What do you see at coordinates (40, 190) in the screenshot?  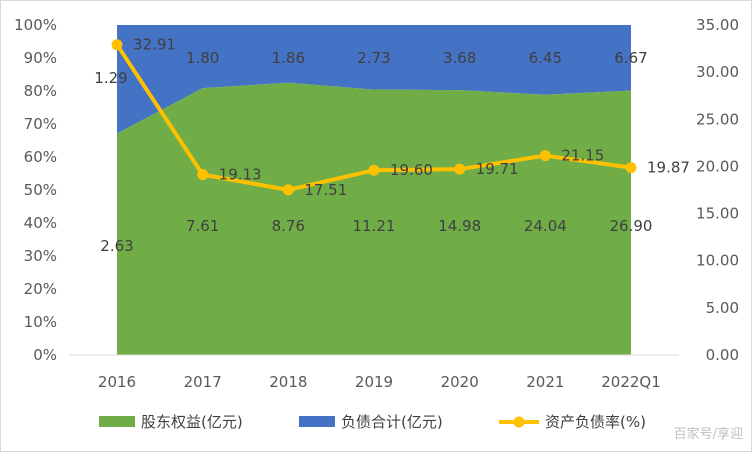 I see `left-axis-tick-label: 50%` at bounding box center [40, 190].